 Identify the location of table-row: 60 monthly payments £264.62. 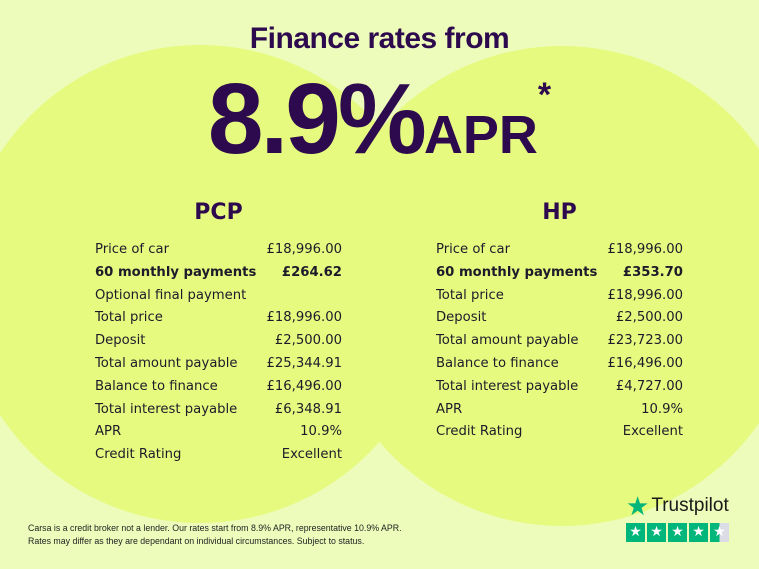
(218, 273).